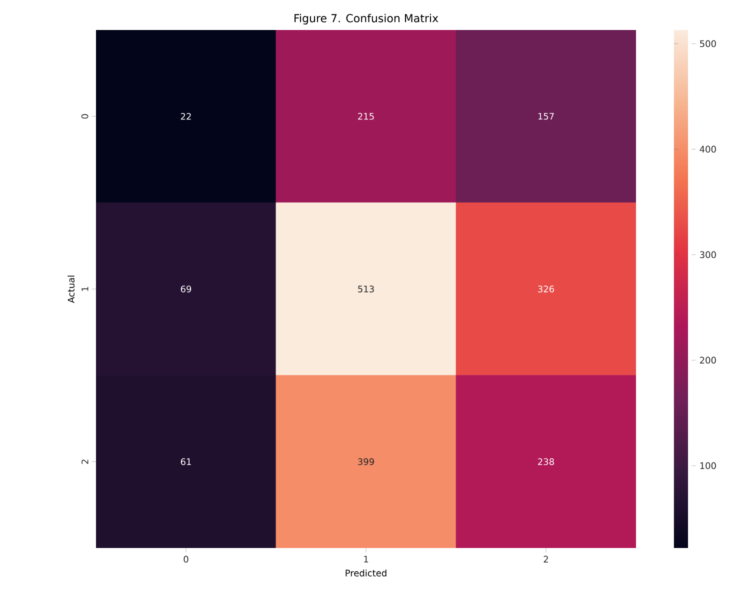 The image size is (736, 592). What do you see at coordinates (546, 462) in the screenshot?
I see `data-label: 238` at bounding box center [546, 462].